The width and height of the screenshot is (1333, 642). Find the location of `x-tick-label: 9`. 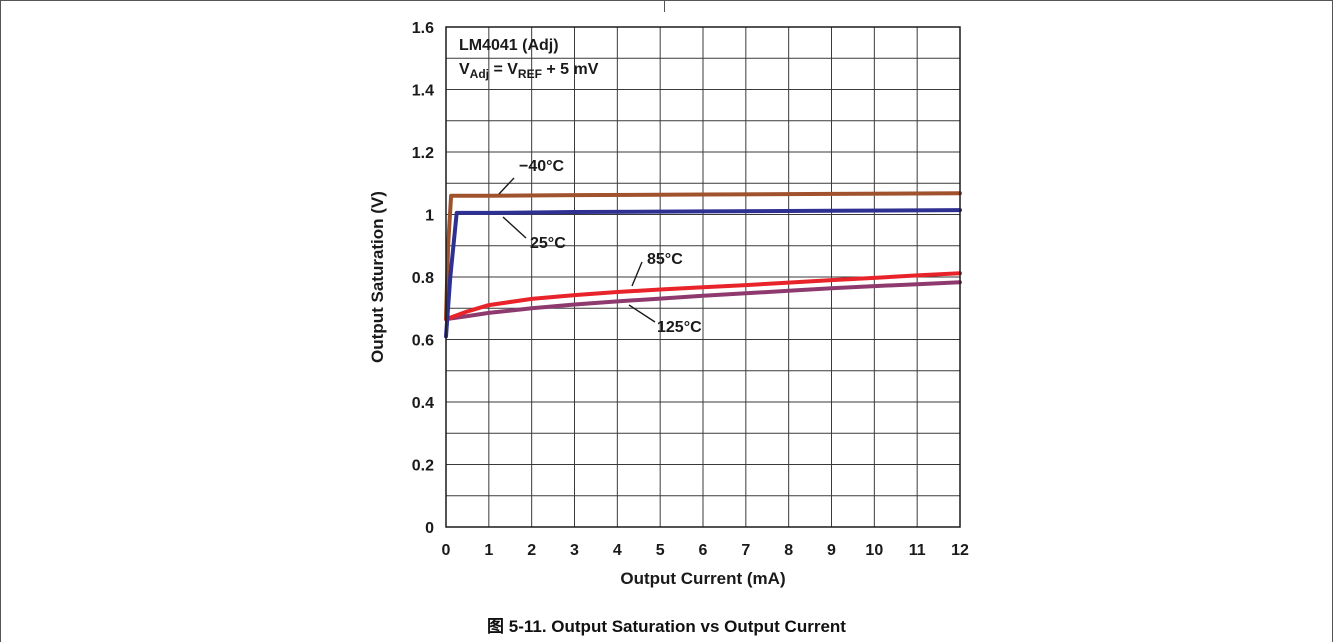

x-tick-label: 9 is located at coordinates (831, 550).